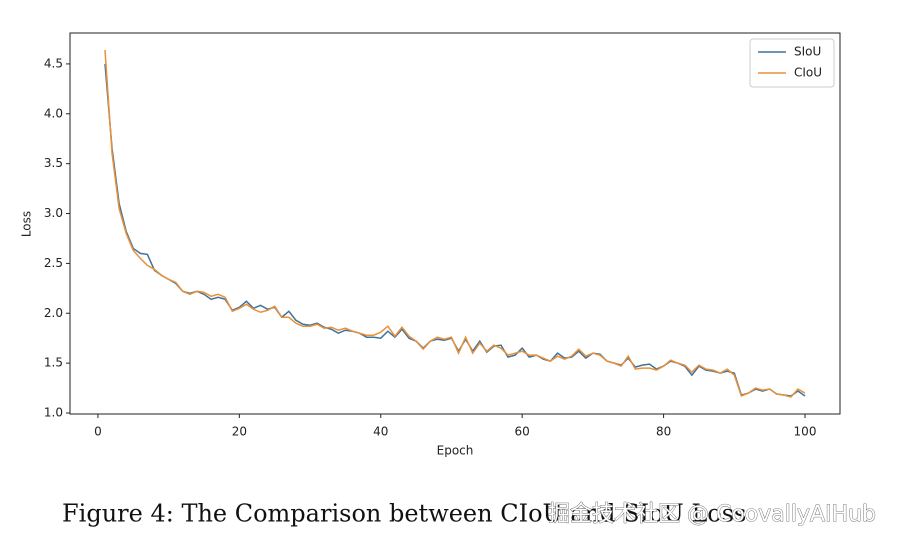  Describe the element at coordinates (663, 432) in the screenshot. I see `x-tick-label: 80` at that location.